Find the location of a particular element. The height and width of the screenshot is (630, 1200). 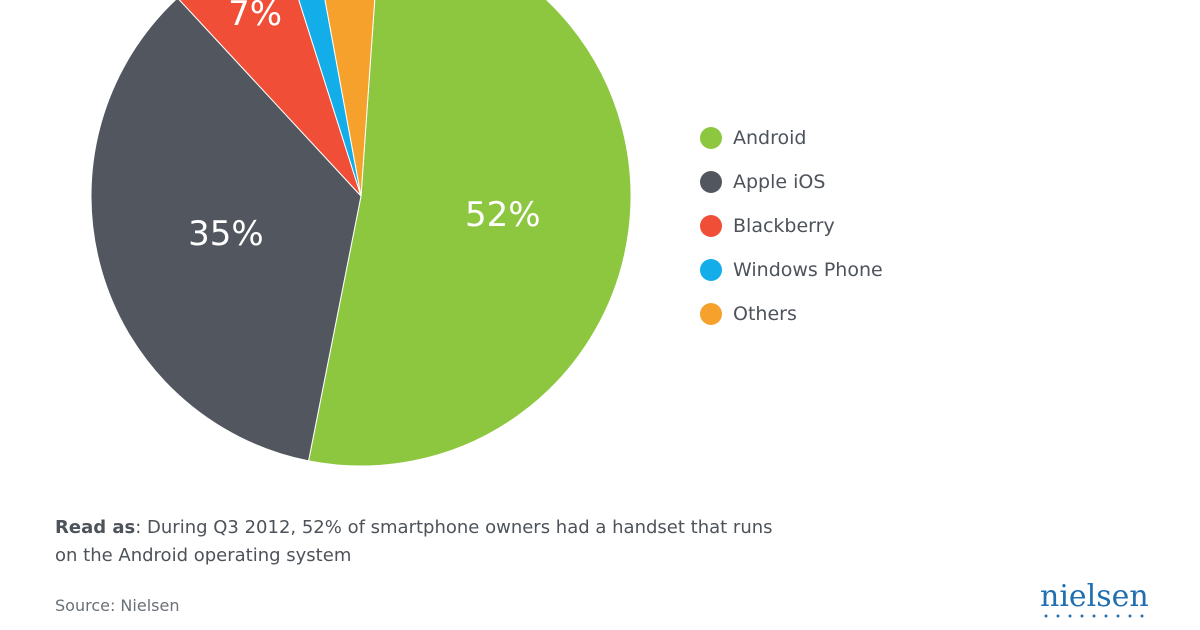

nielsen-logo: nielsen is located at coordinates (1095, 602).